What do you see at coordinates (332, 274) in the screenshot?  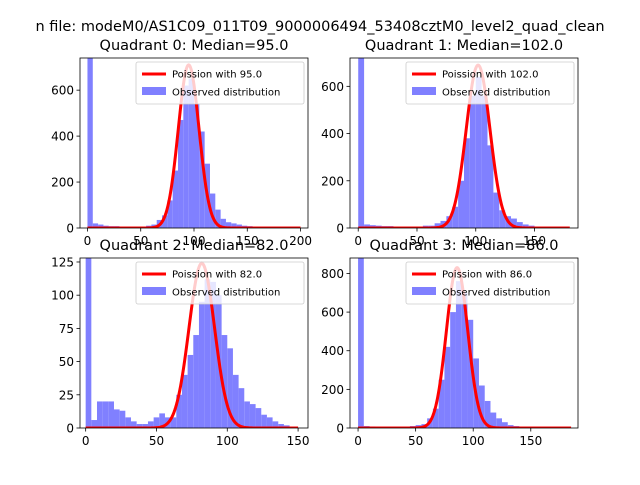 I see `y-tick-label: 800` at bounding box center [332, 274].